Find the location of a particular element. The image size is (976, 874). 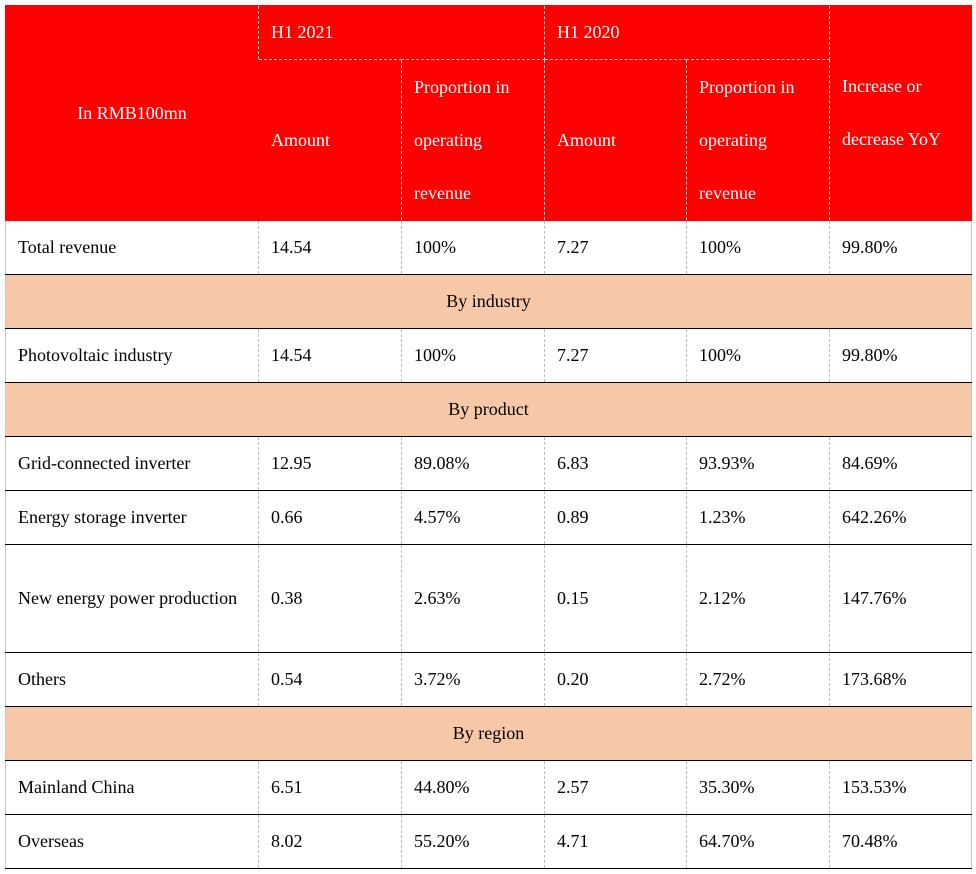

section-label: By region is located at coordinates (488, 733).